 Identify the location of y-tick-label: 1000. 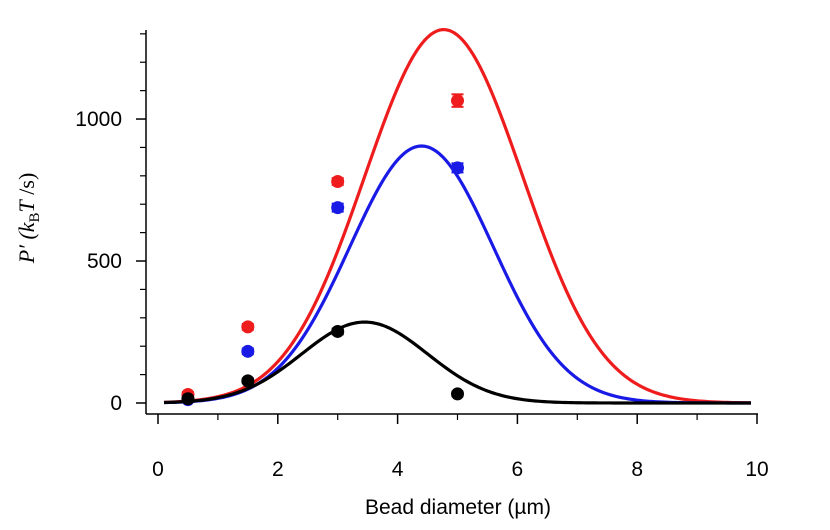
(98, 119).